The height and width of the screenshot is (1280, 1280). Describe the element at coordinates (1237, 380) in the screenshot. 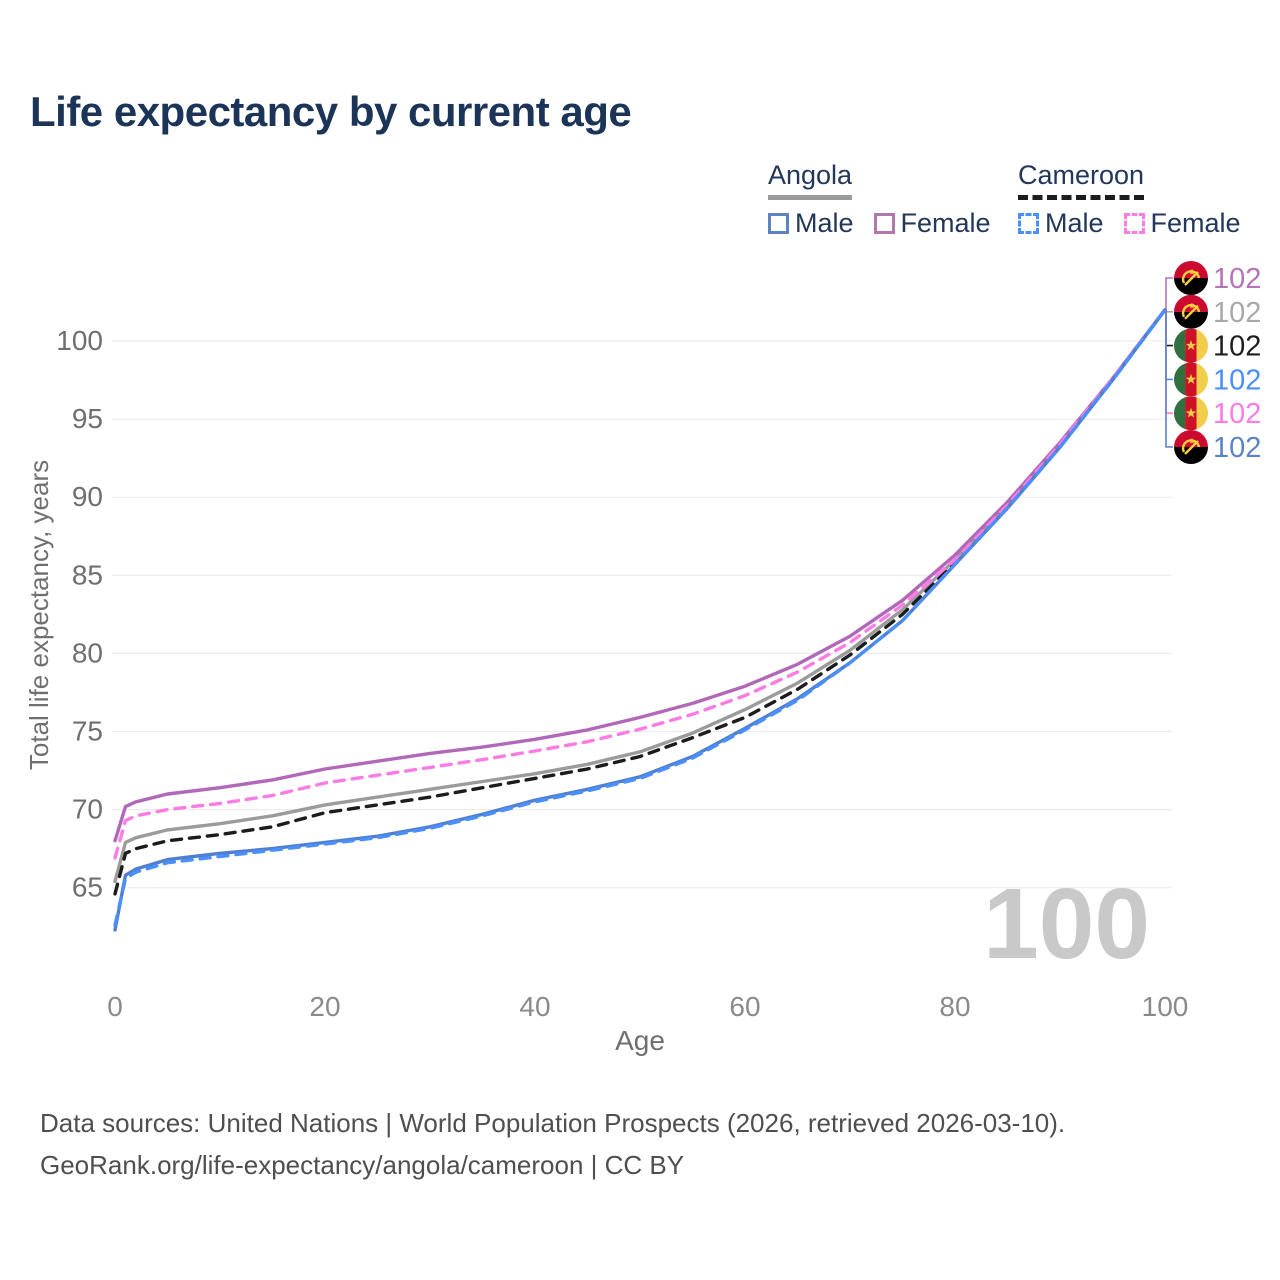

I see `end-value-cameroon-male: 102` at that location.